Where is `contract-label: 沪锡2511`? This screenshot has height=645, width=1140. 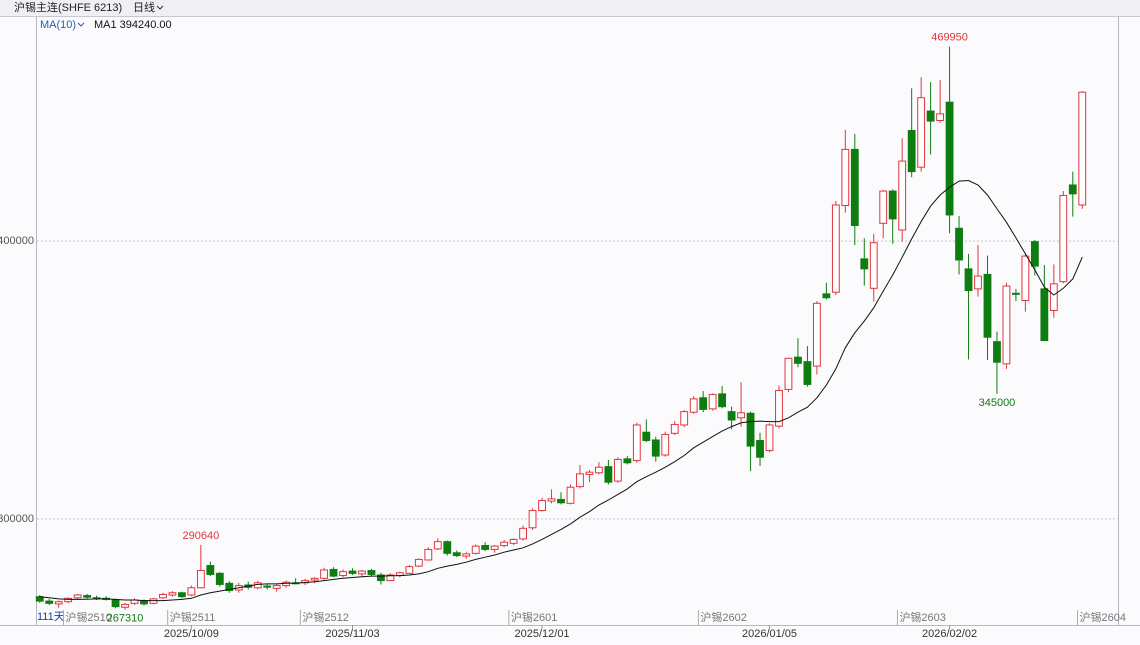
contract-label: 沪锡2511 is located at coordinates (193, 617).